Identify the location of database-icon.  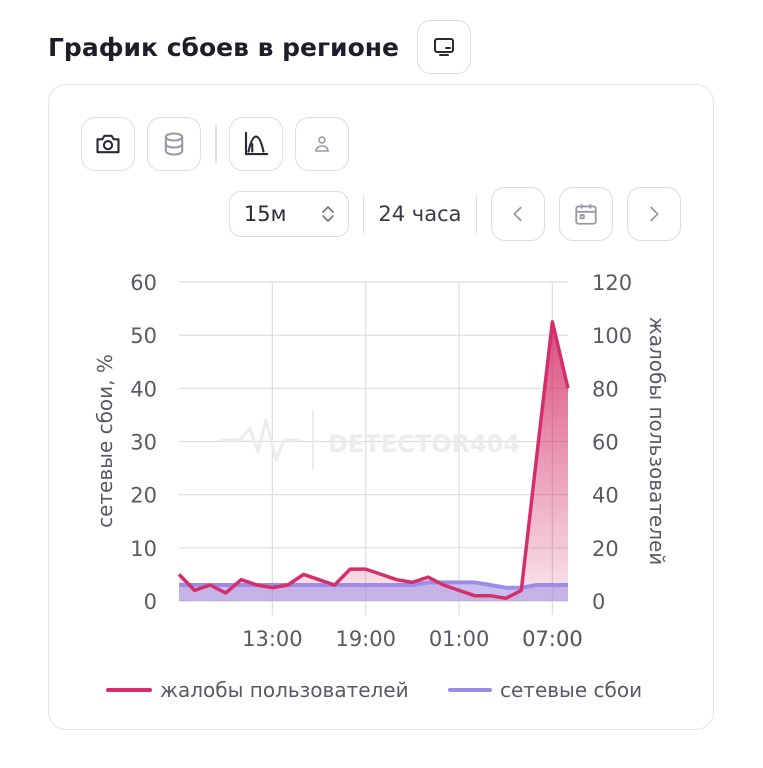
(174, 144).